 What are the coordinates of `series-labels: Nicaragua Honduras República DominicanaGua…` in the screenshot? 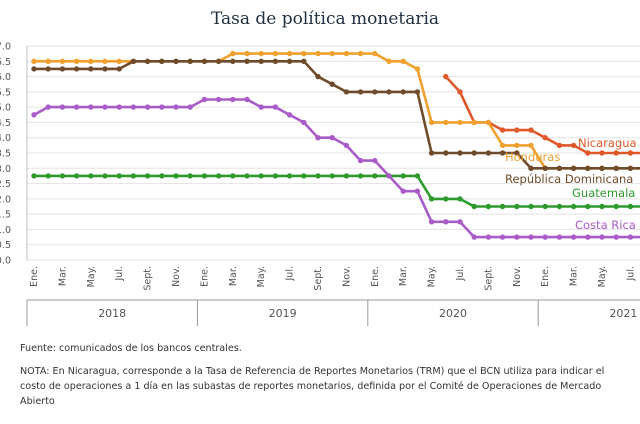 It's located at (571, 184).